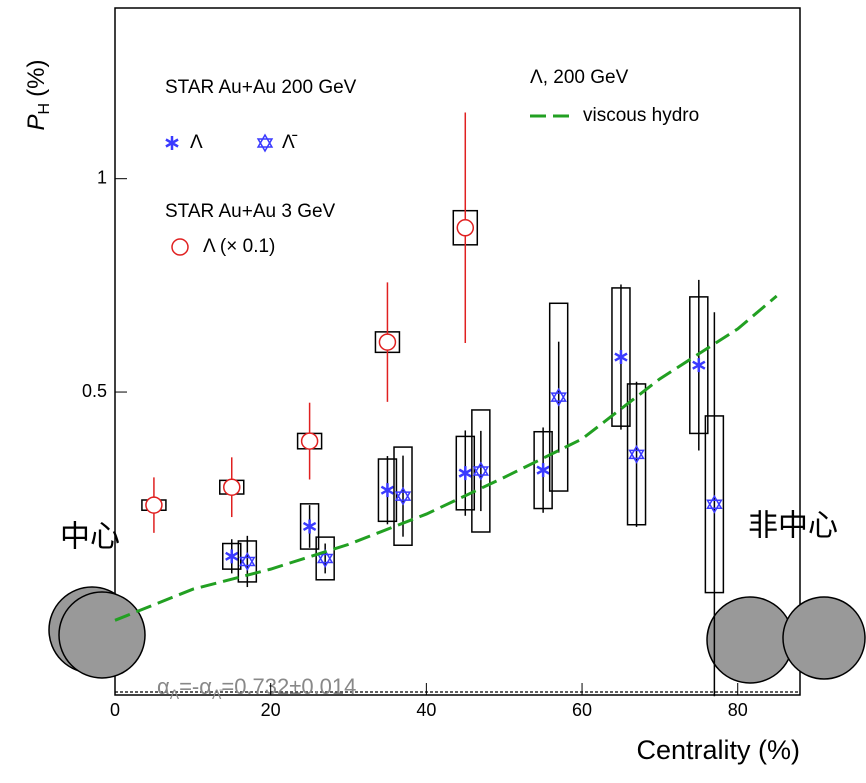 The image size is (866, 783). Describe the element at coordinates (239, 246) in the screenshot. I see `legend-label: Λ (× 0.1)` at that location.